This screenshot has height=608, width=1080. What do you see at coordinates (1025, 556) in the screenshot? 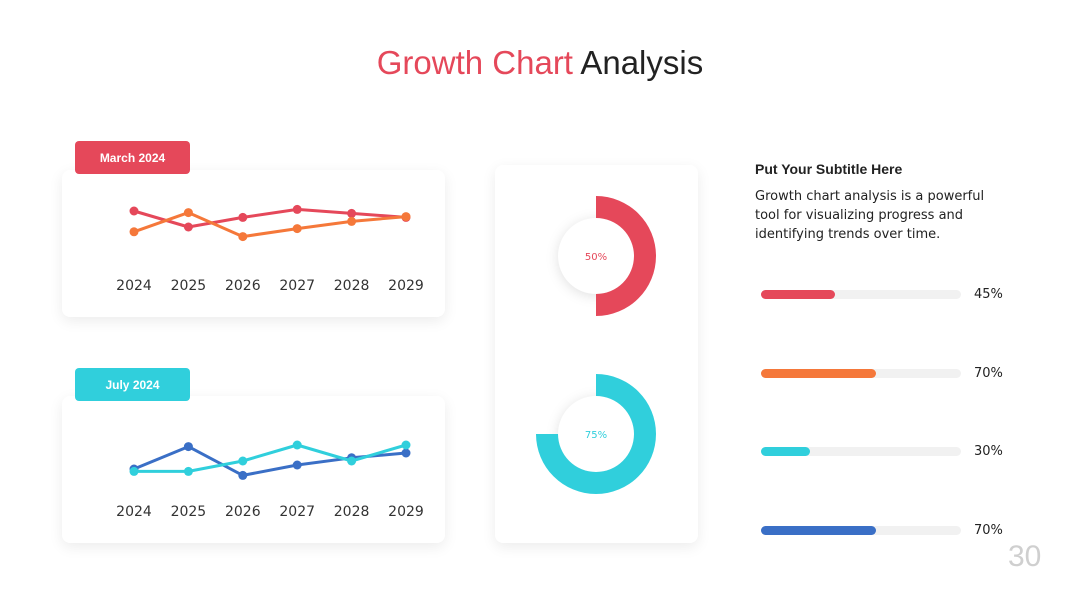
I see `page-number: 30` at bounding box center [1025, 556].